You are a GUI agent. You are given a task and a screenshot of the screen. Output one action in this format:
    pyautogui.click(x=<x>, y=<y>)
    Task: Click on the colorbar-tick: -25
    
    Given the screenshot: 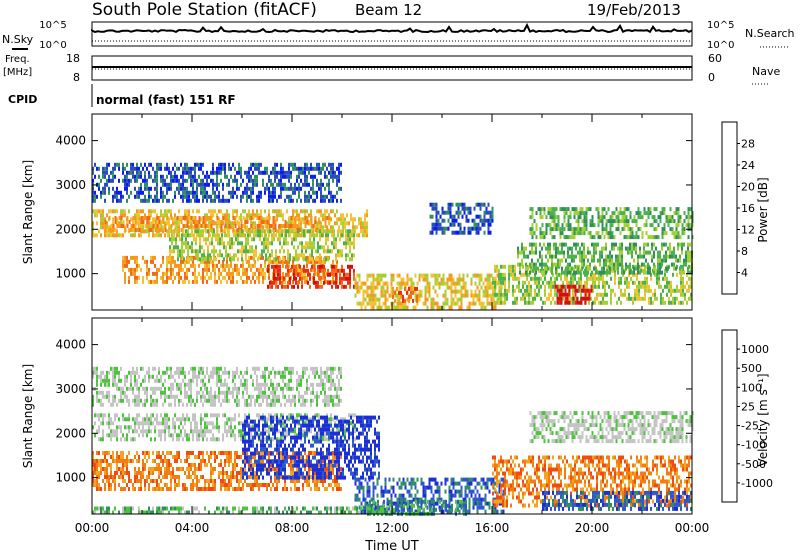 What is the action you would take?
    pyautogui.click(x=750, y=426)
    